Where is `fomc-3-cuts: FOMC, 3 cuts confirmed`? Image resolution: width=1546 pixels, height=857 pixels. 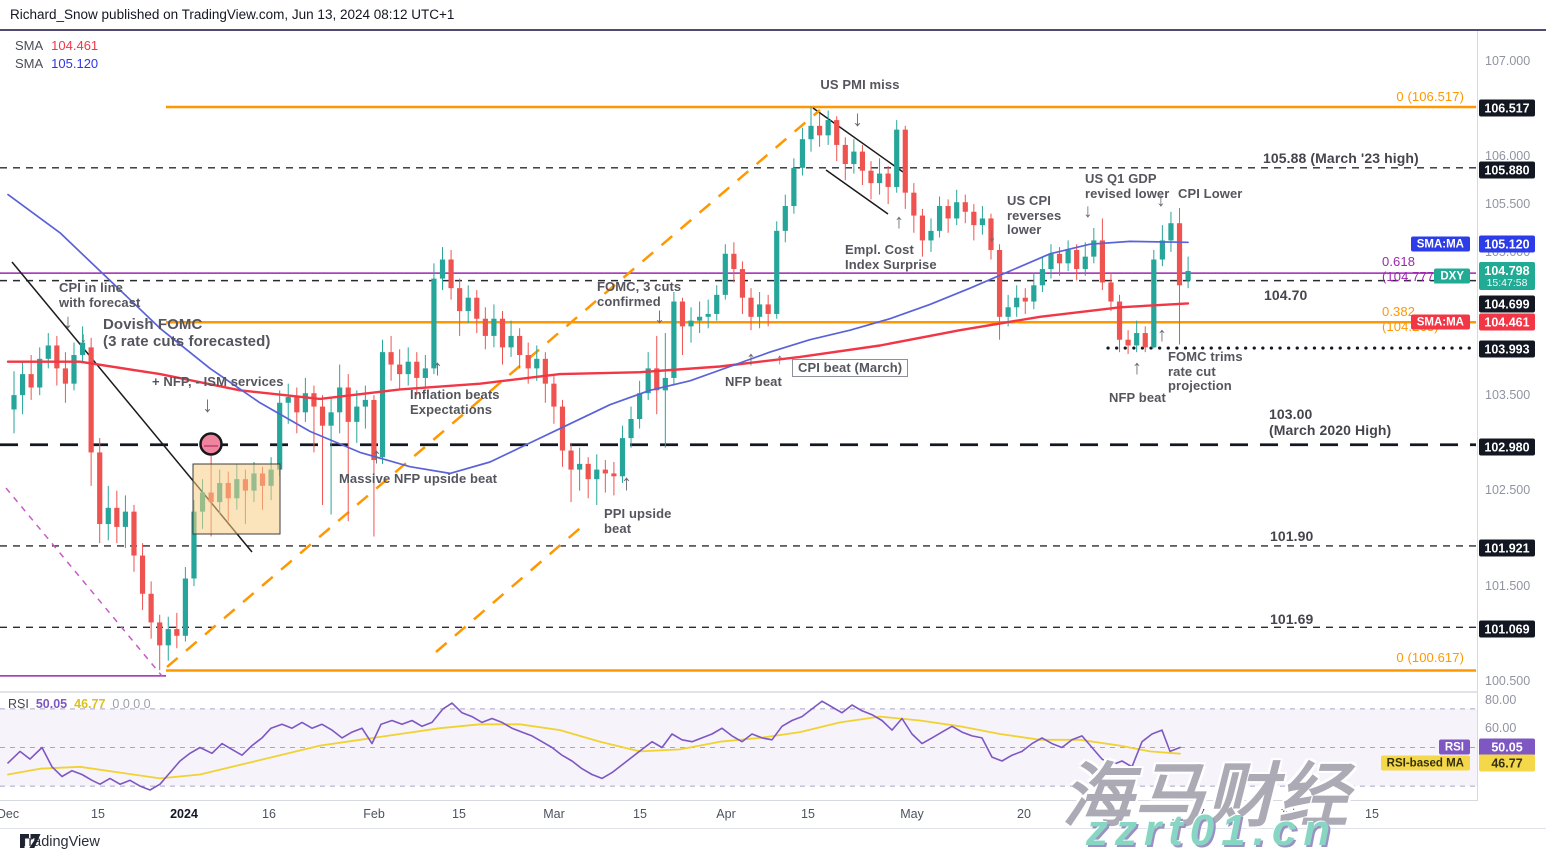
fomc-3-cuts: FOMC, 3 cuts confirmed is located at coordinates (639, 294).